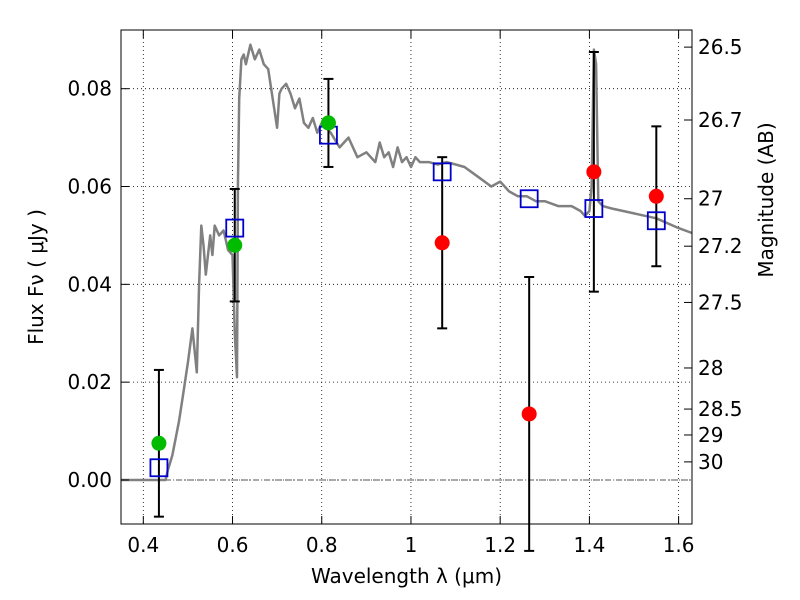  Describe the element at coordinates (720, 246) in the screenshot. I see `right-tick-label: 27.2` at that location.